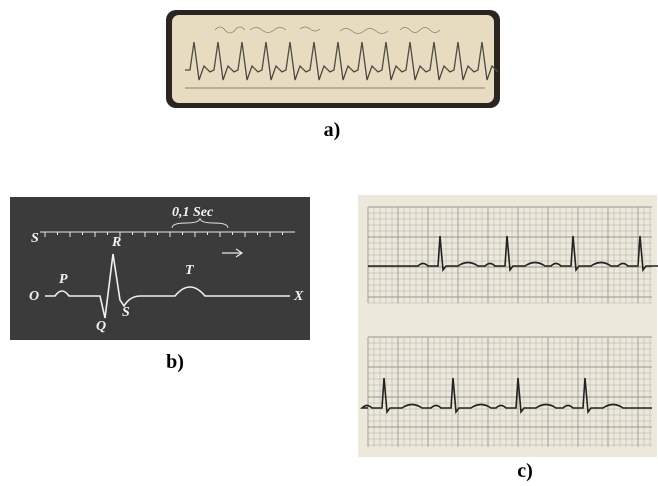 The image size is (658, 486). What do you see at coordinates (327, 30) in the screenshot?
I see `handwriting` at bounding box center [327, 30].